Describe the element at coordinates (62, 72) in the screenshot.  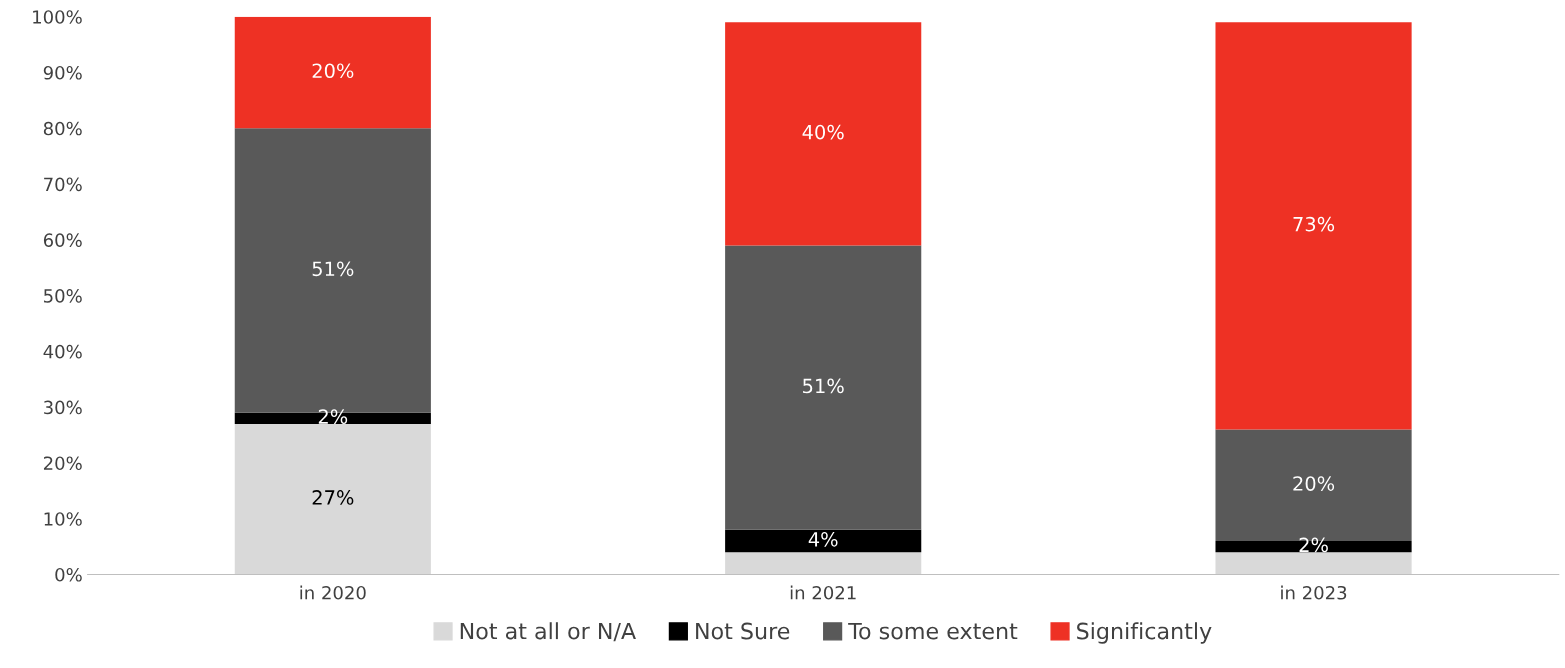
I see `y-tick-label: 90%` at that location.